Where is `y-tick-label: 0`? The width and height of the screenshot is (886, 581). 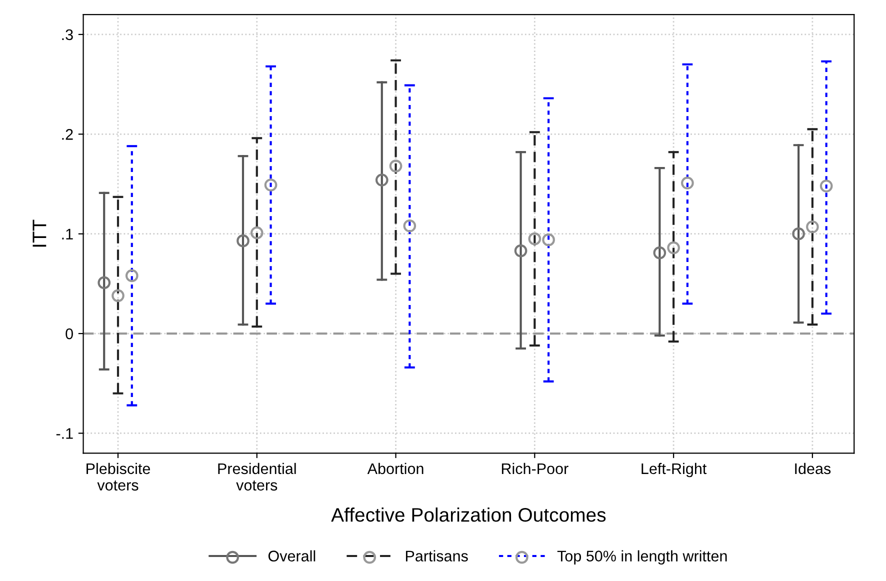 y-tick-label: 0 is located at coordinates (69, 334).